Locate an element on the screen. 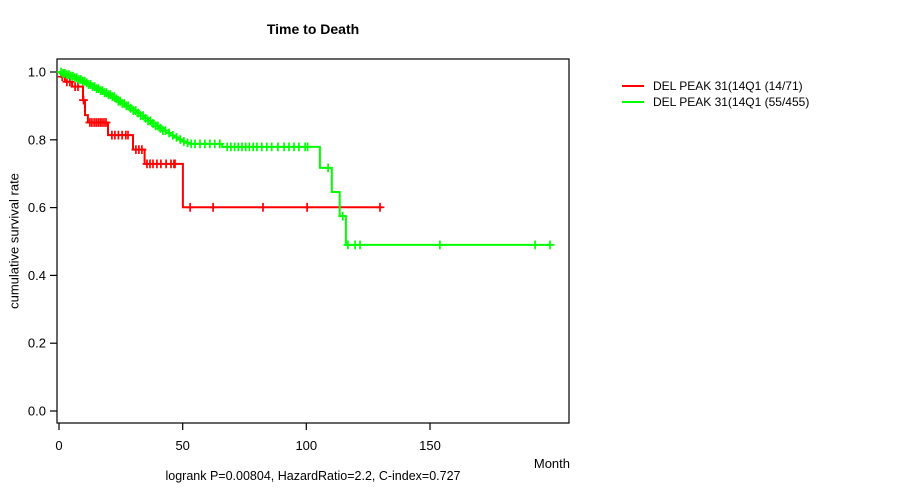 This screenshot has height=500, width=900. y-tick-label: 0.2 is located at coordinates (37, 343).